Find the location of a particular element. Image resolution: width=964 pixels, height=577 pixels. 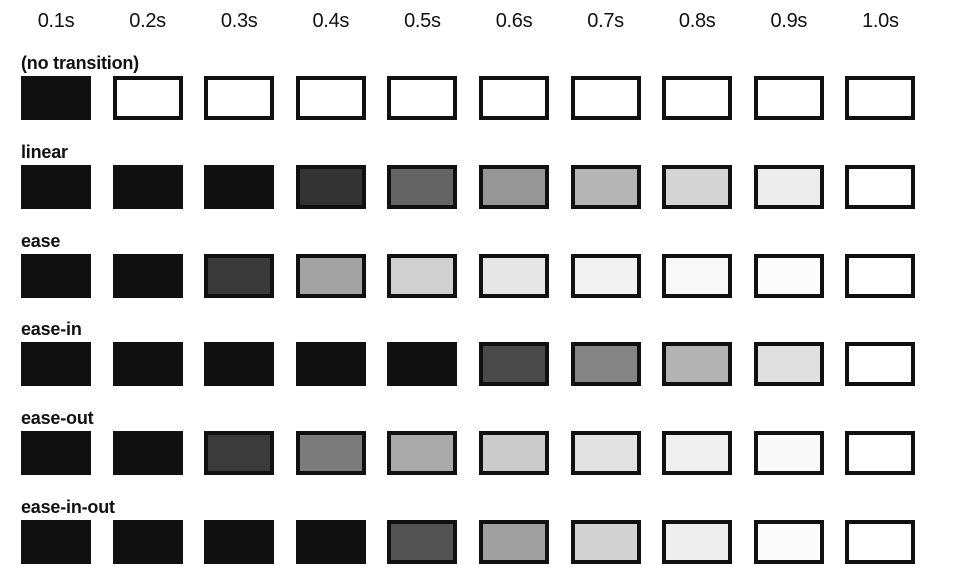

time-label-9: 1.0s is located at coordinates (880, 21).